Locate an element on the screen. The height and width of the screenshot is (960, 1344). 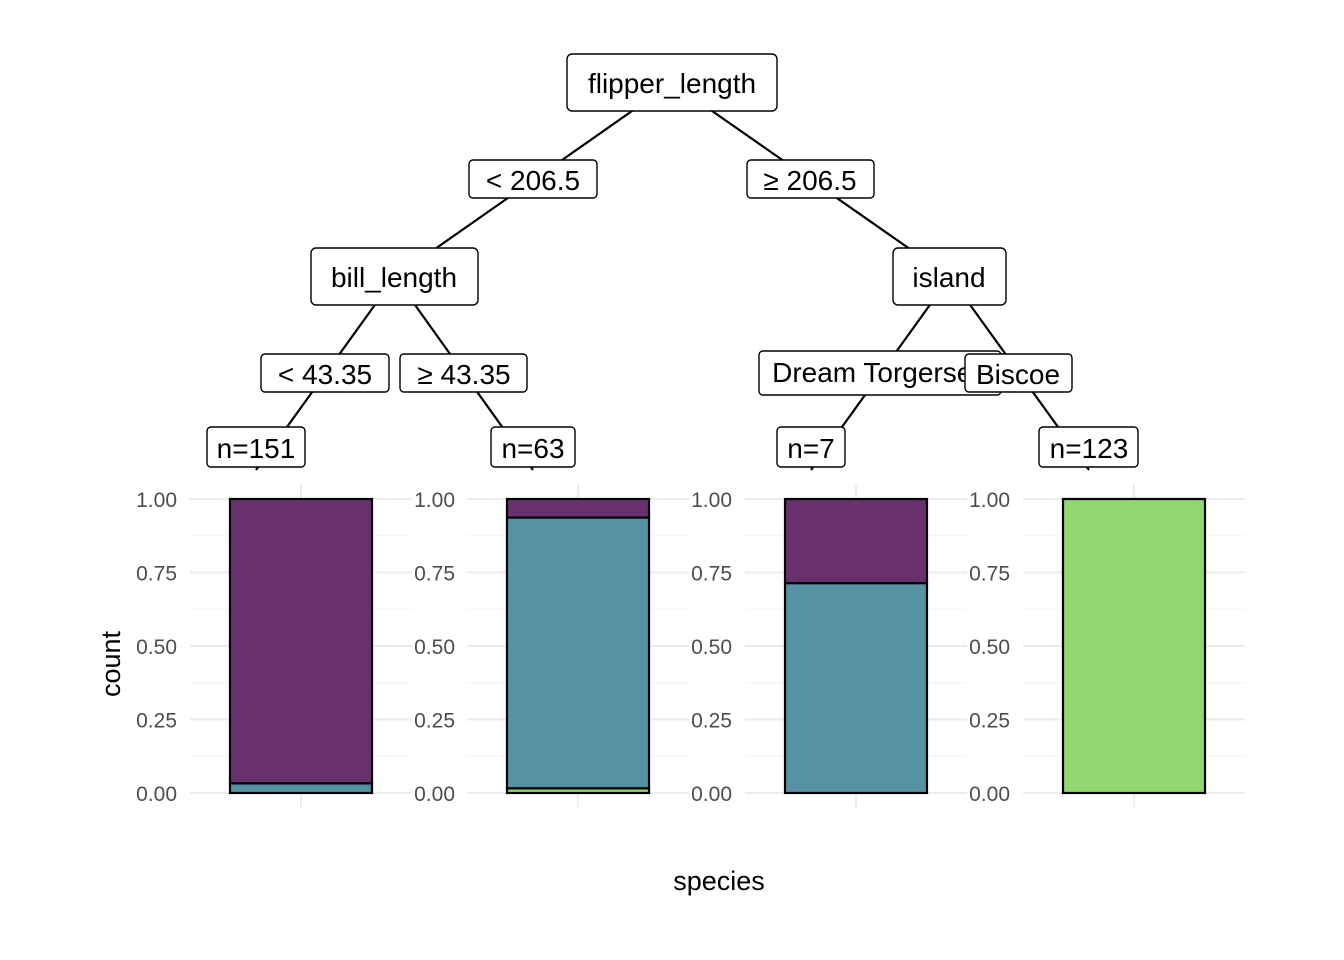
x-axis-title: species is located at coordinates (719, 881).